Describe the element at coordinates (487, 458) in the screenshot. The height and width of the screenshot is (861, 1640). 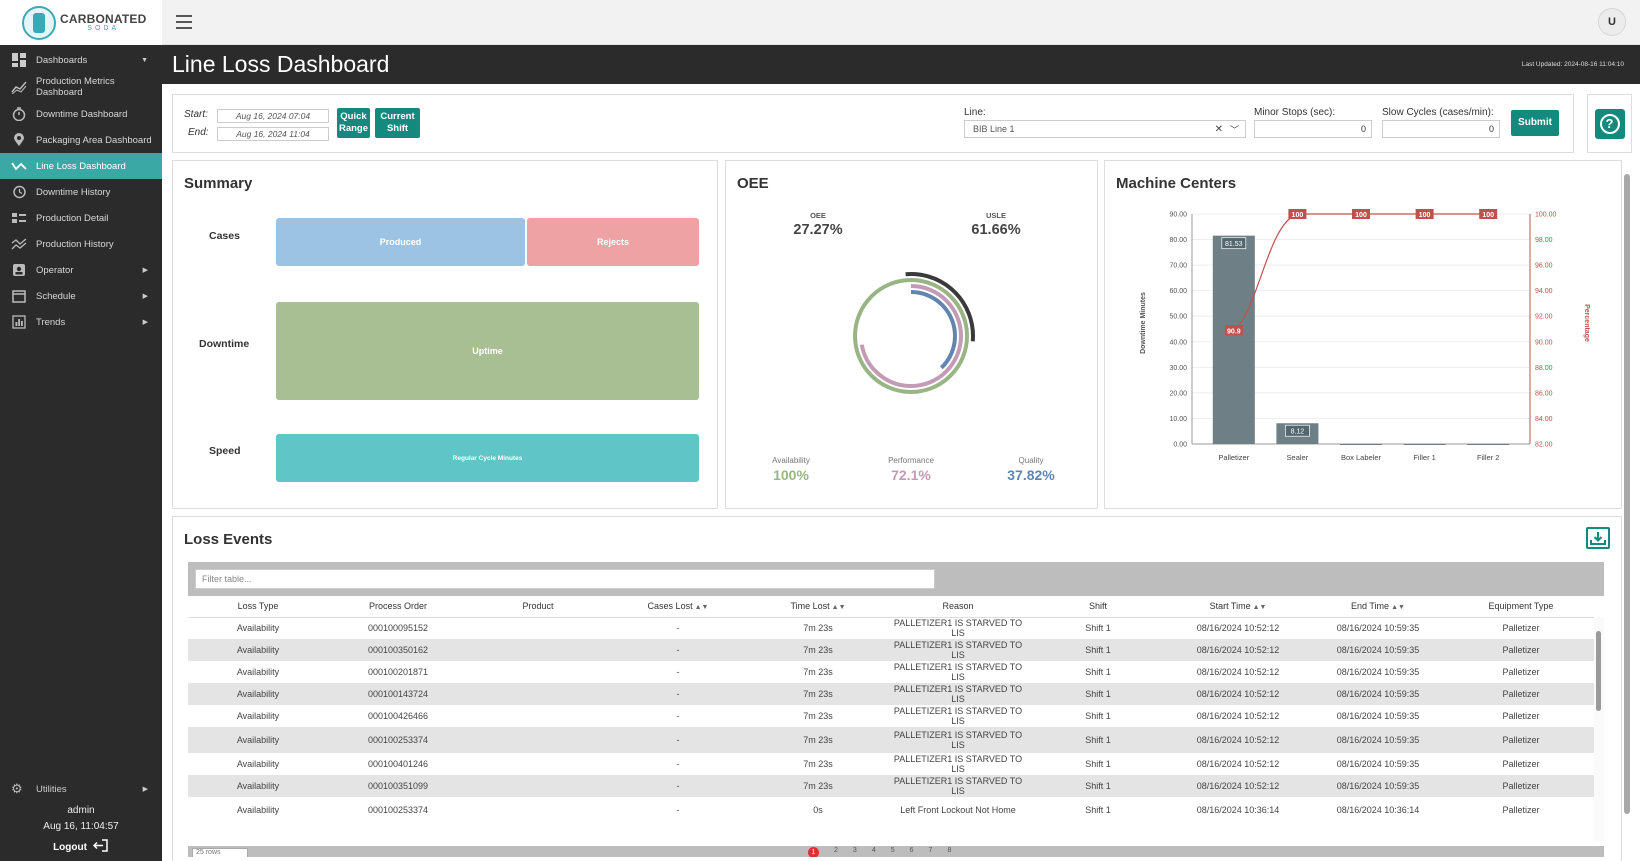
I see `regular-cycle-bar: Regular Cycle Minutes` at that location.